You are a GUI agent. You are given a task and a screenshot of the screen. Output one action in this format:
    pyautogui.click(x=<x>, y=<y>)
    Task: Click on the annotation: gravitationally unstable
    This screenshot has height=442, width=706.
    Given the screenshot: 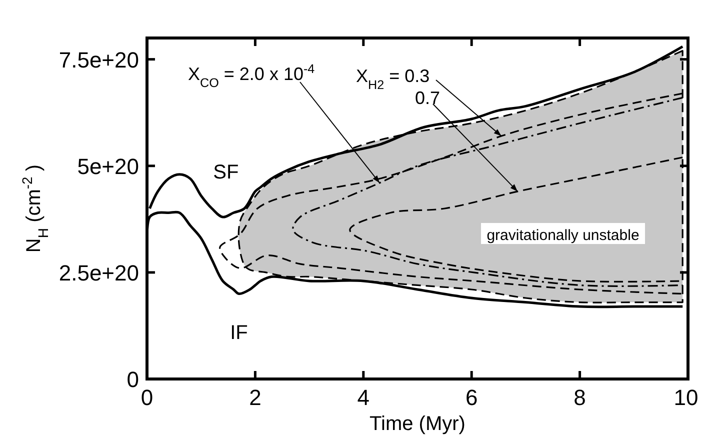 What is the action you would take?
    pyautogui.click(x=563, y=235)
    